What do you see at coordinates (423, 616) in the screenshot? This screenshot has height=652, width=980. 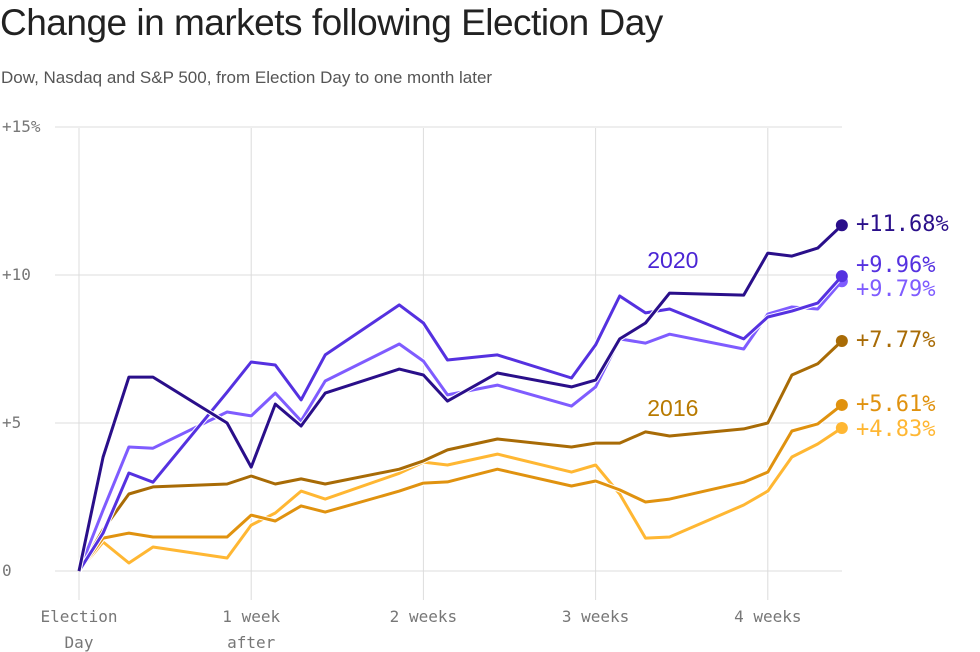 I see `x-tick-label: 2 weeks` at bounding box center [423, 616].